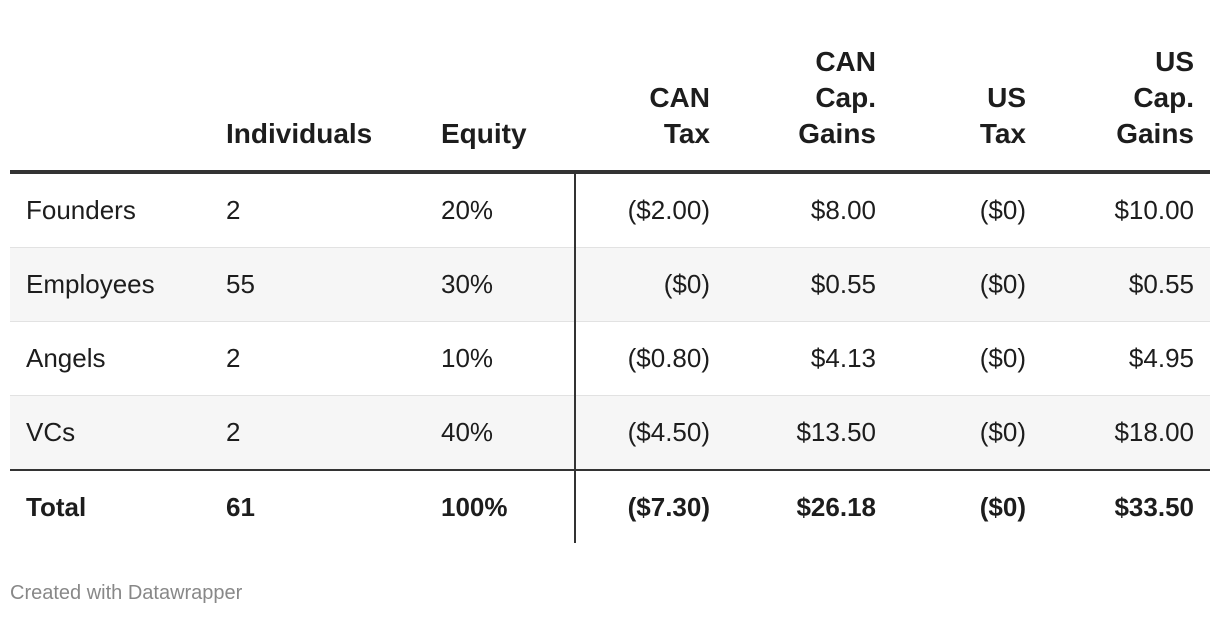 This screenshot has width=1220, height=618. What do you see at coordinates (1126, 210) in the screenshot?
I see `cell-us-cap-gains: $10.00` at bounding box center [1126, 210].